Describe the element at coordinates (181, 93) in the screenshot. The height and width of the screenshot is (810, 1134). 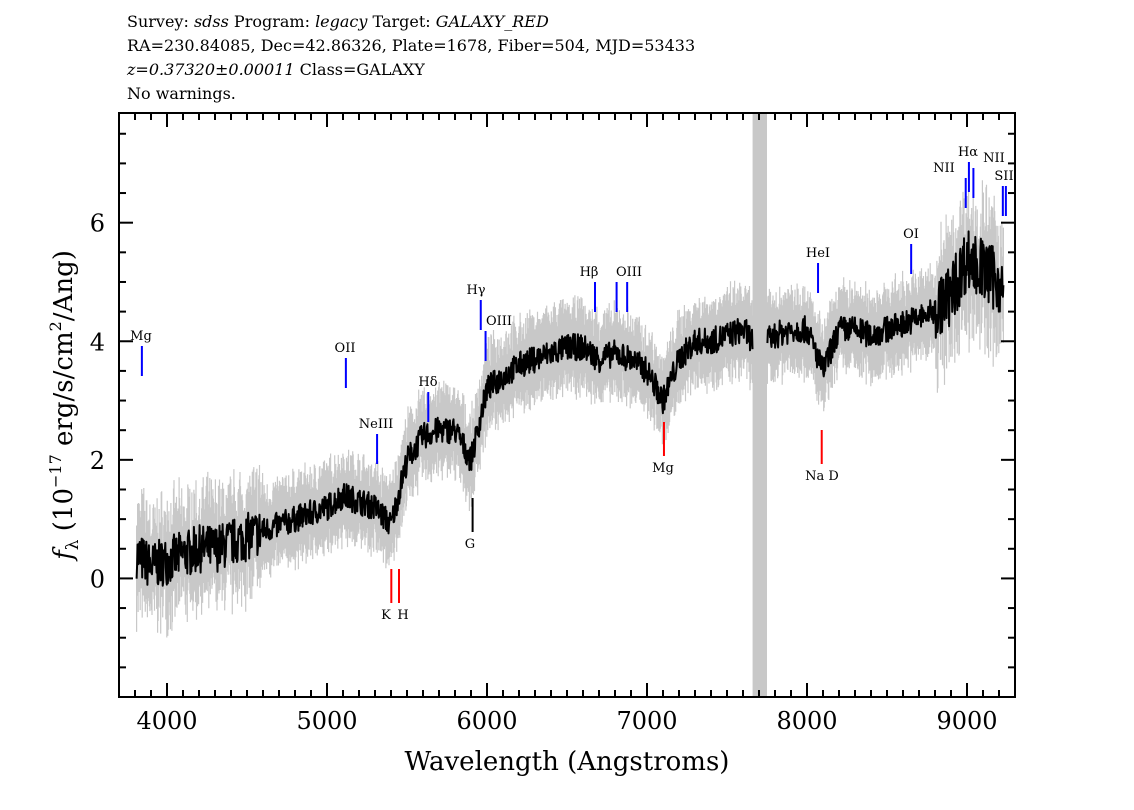
I see `header-line-4: No warnings.` at that location.